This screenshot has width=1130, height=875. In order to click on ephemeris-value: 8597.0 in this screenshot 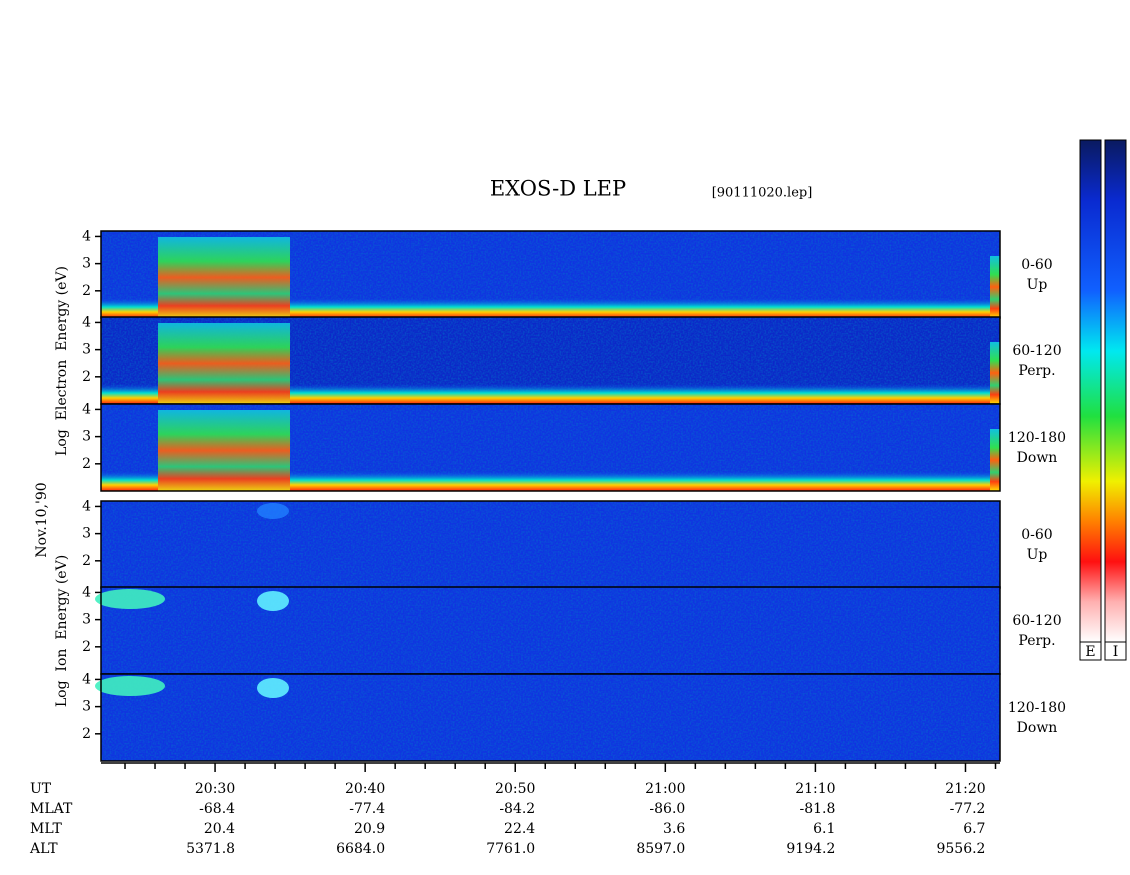, I will do `click(660, 849)`.